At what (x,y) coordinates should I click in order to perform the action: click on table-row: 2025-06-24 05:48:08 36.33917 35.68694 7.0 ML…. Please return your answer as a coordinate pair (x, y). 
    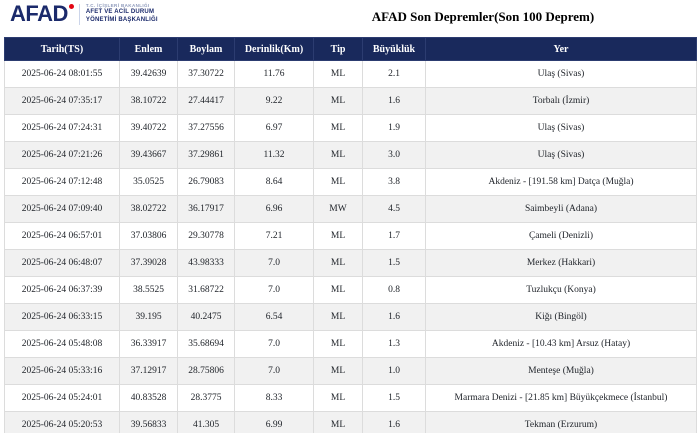
    Looking at the image, I should click on (350, 344).